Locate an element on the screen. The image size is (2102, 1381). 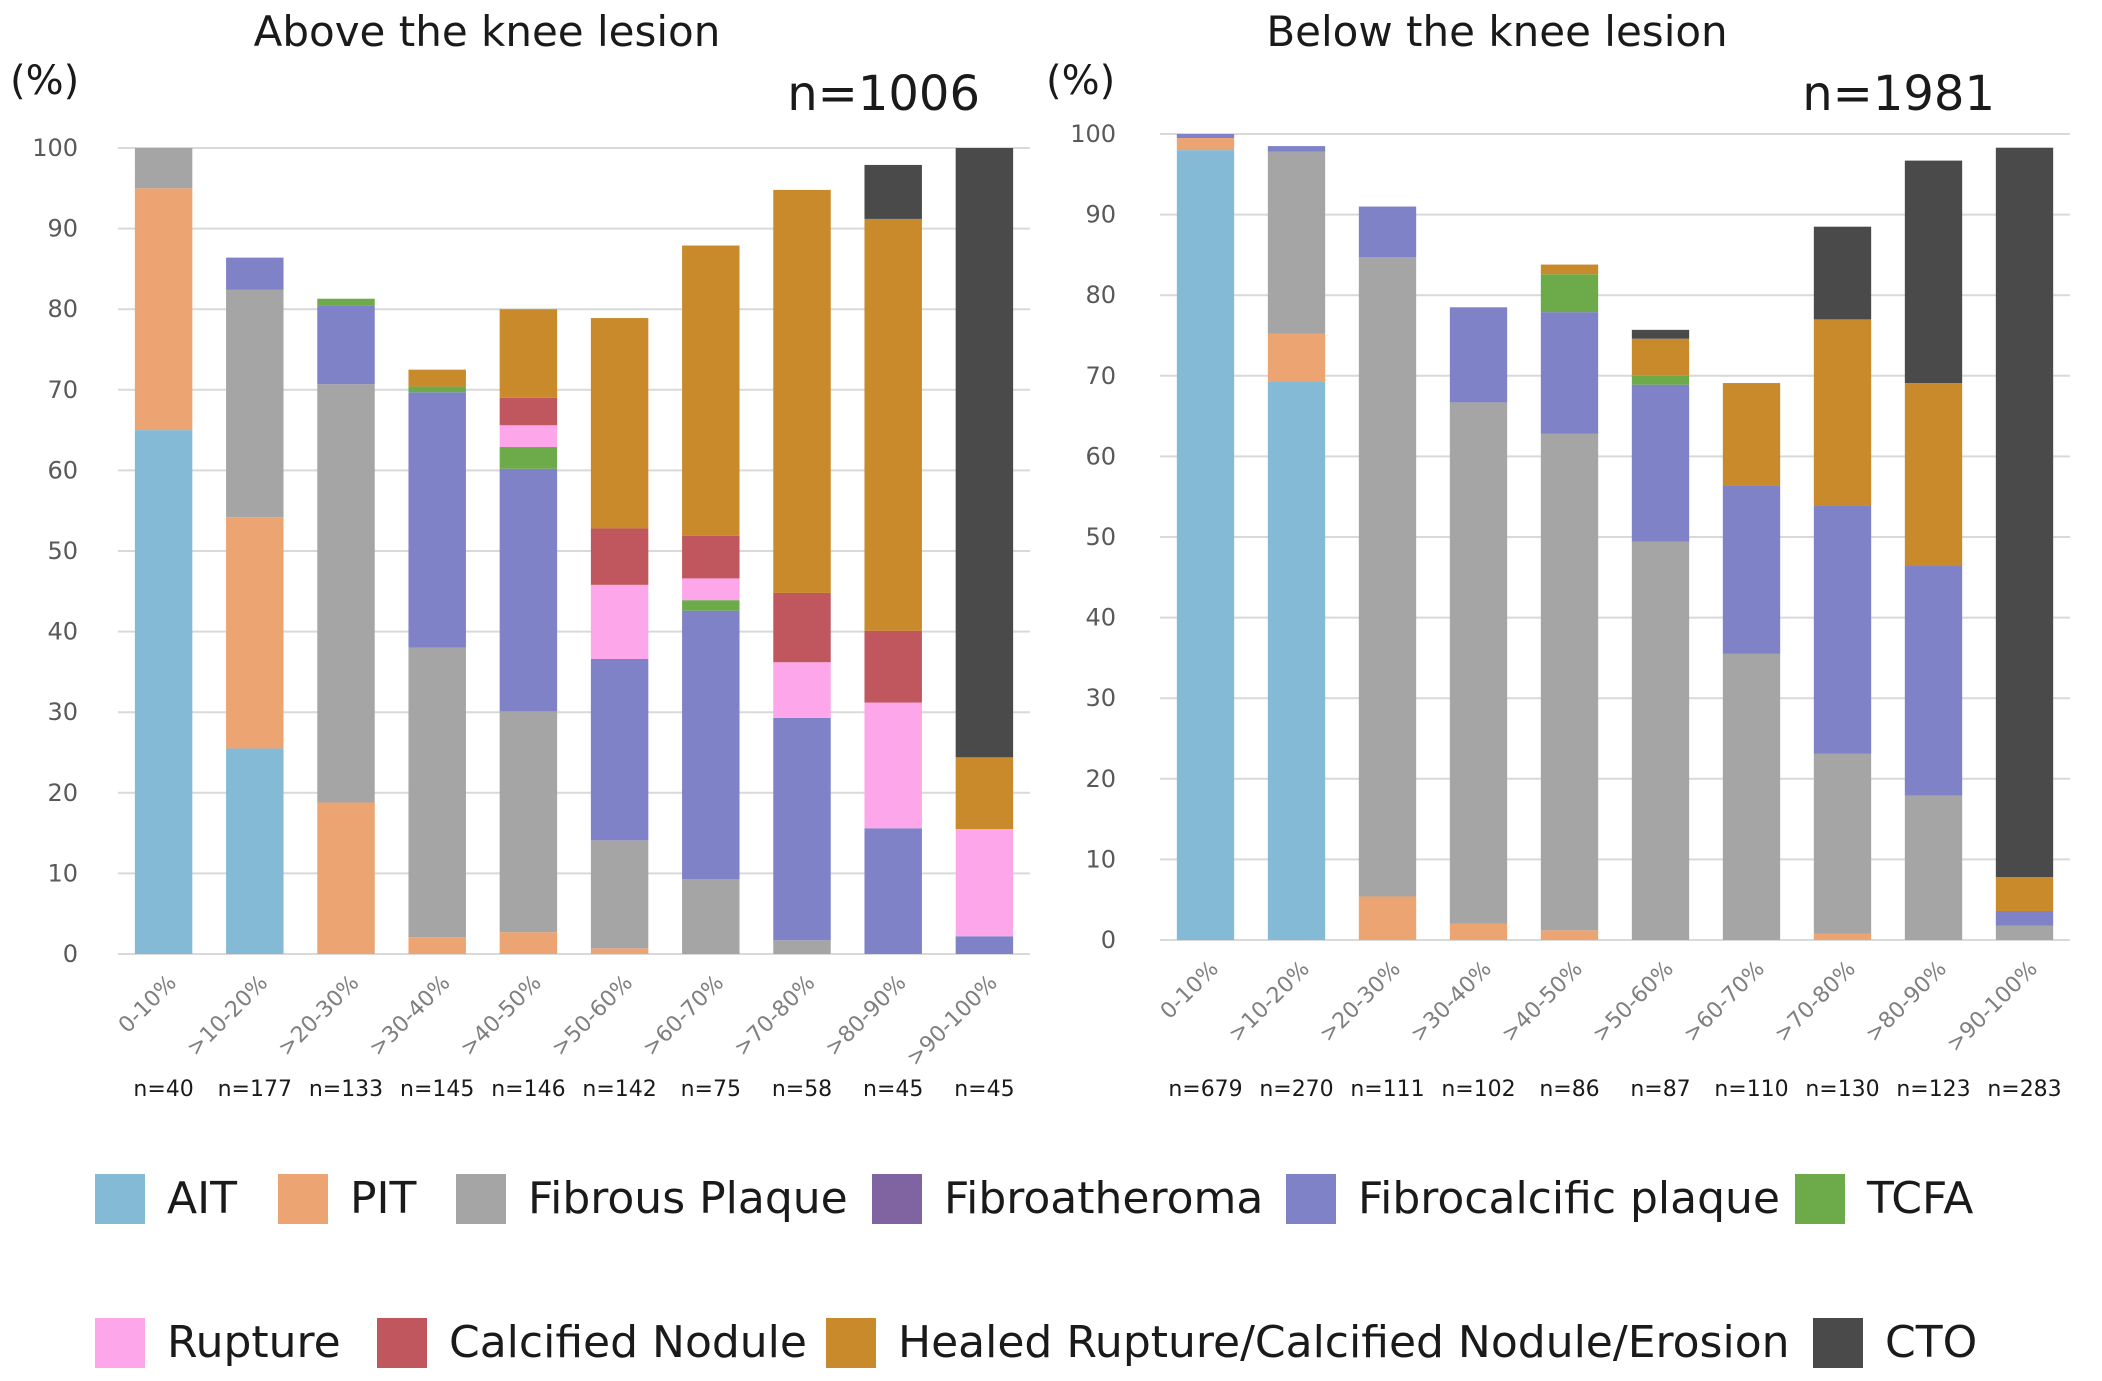
n-sample-label: n=40 is located at coordinates (163, 1089).